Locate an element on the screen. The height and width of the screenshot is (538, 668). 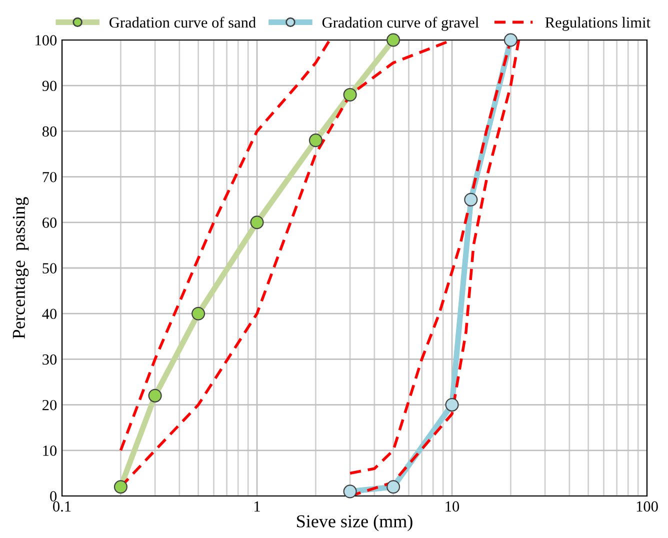
y-tick-label: 0 is located at coordinates (53, 496).